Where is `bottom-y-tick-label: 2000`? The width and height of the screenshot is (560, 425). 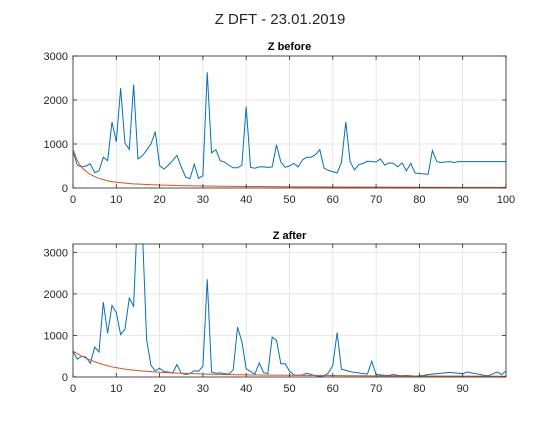 bottom-y-tick-label: 2000 is located at coordinates (56, 295).